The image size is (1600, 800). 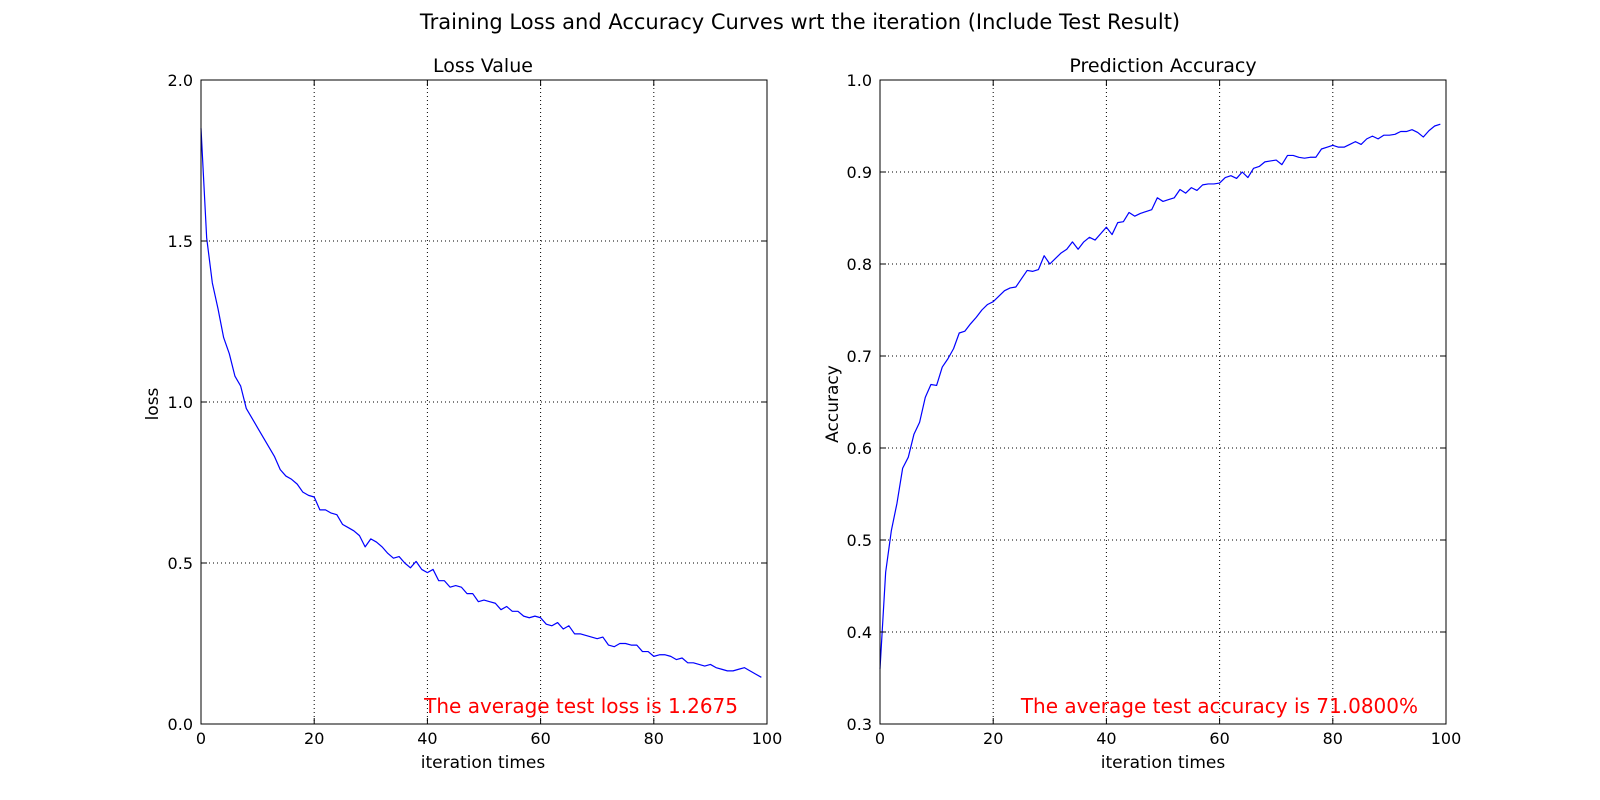 What do you see at coordinates (1162, 66) in the screenshot?
I see `accuracy-chart-title: Prediction Accuracy` at bounding box center [1162, 66].